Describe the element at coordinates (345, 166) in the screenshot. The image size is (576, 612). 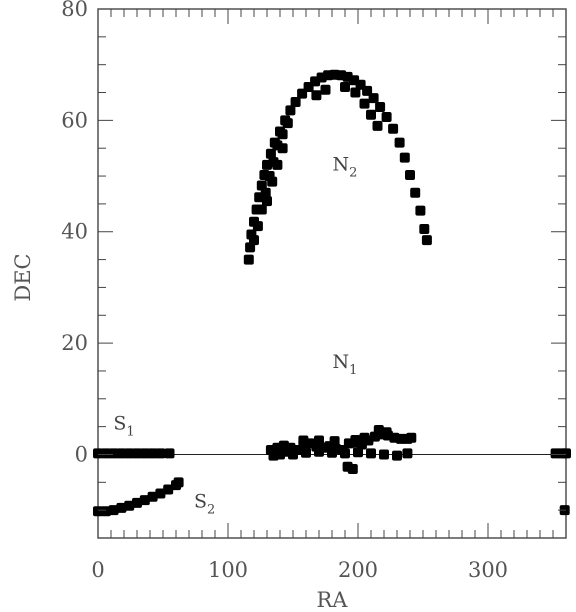
I see `region-label: N2` at that location.